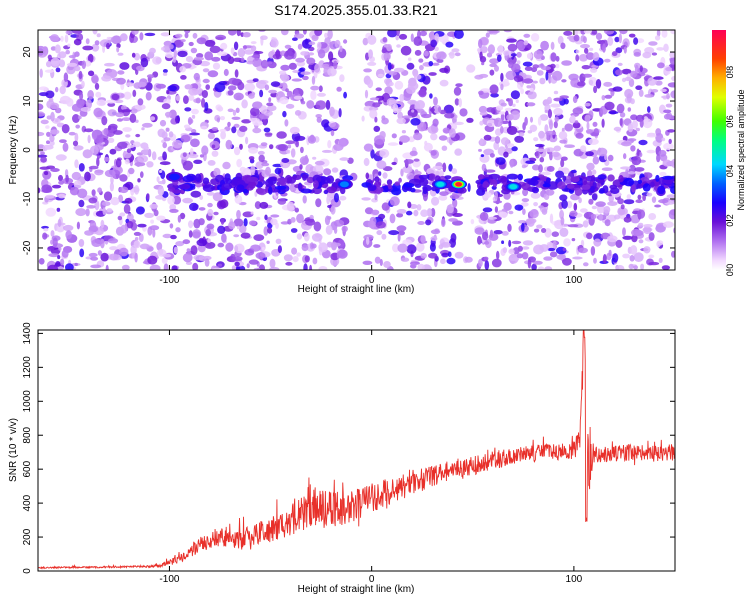  What do you see at coordinates (27, 434) in the screenshot?
I see `snr-y-tick-label: 800` at bounding box center [27, 434].